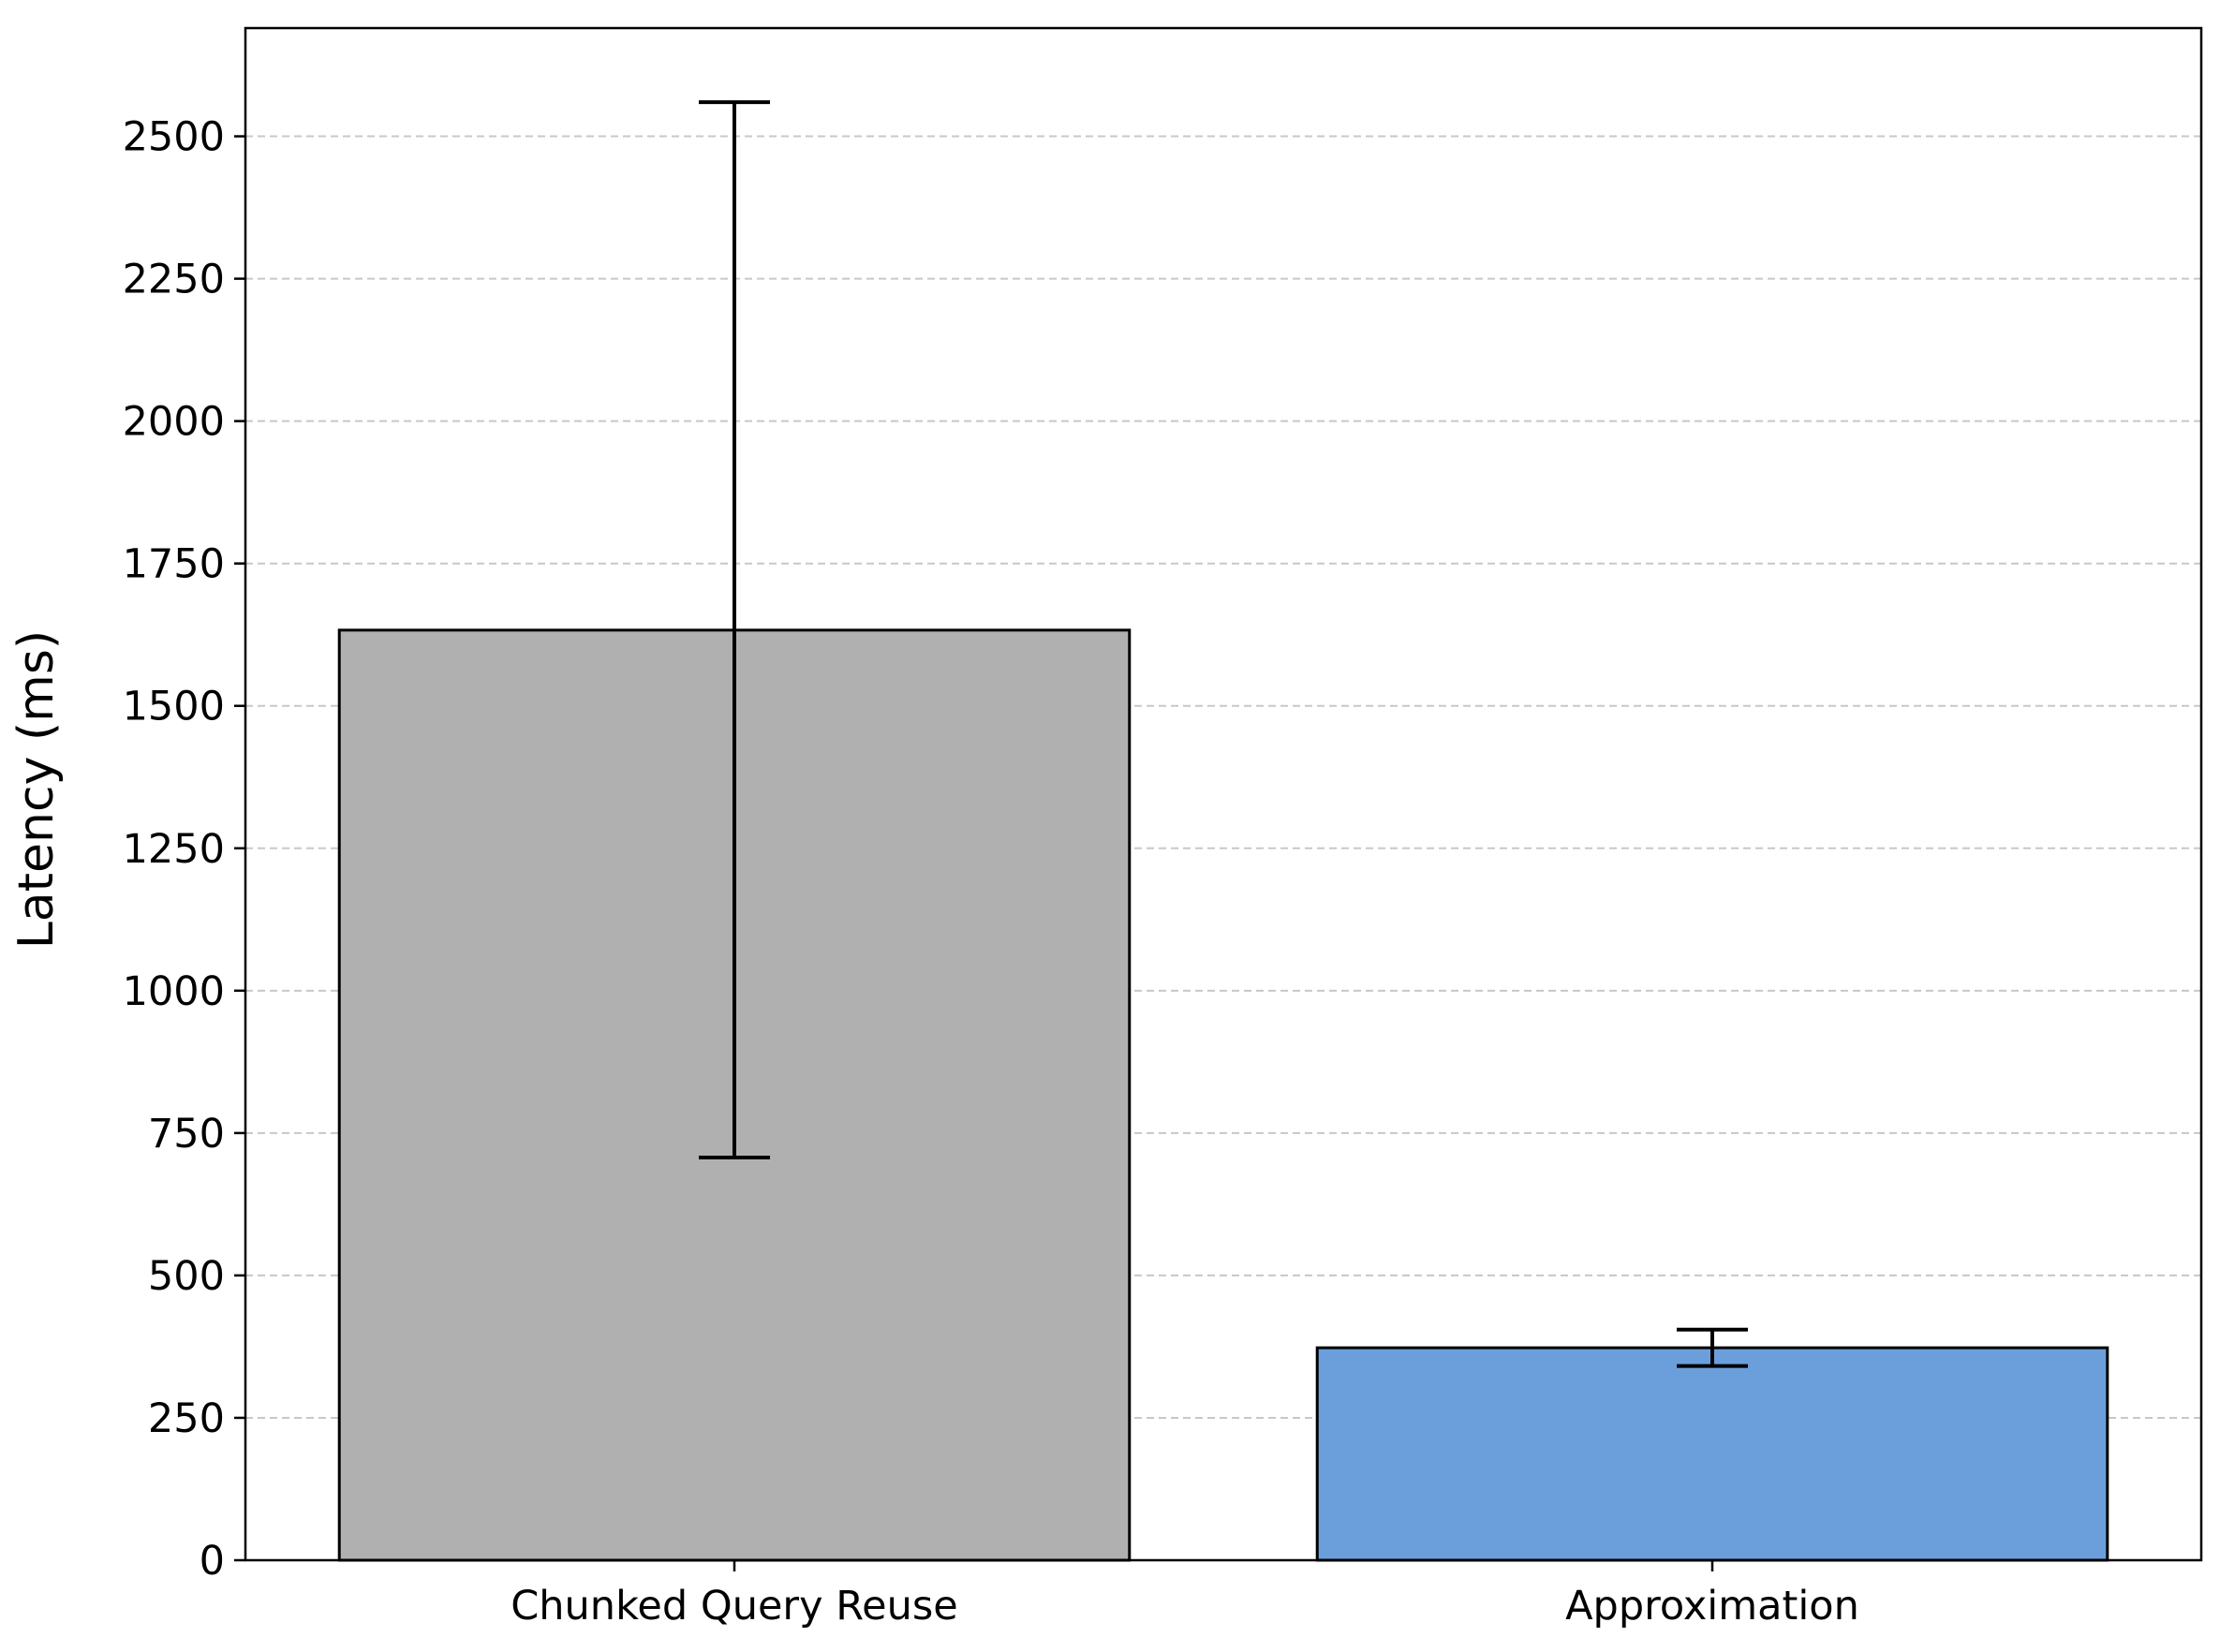 The image size is (2220, 1652). What do you see at coordinates (734, 1607) in the screenshot?
I see `x-tick-label: Chunked Query Reuse` at bounding box center [734, 1607].